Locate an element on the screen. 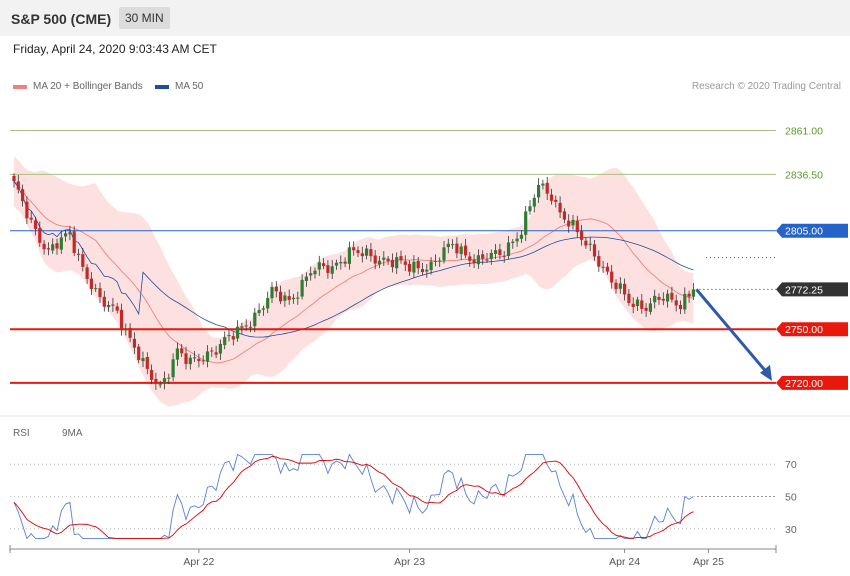  timeframe-badge: 30 MIN is located at coordinates (144, 18).